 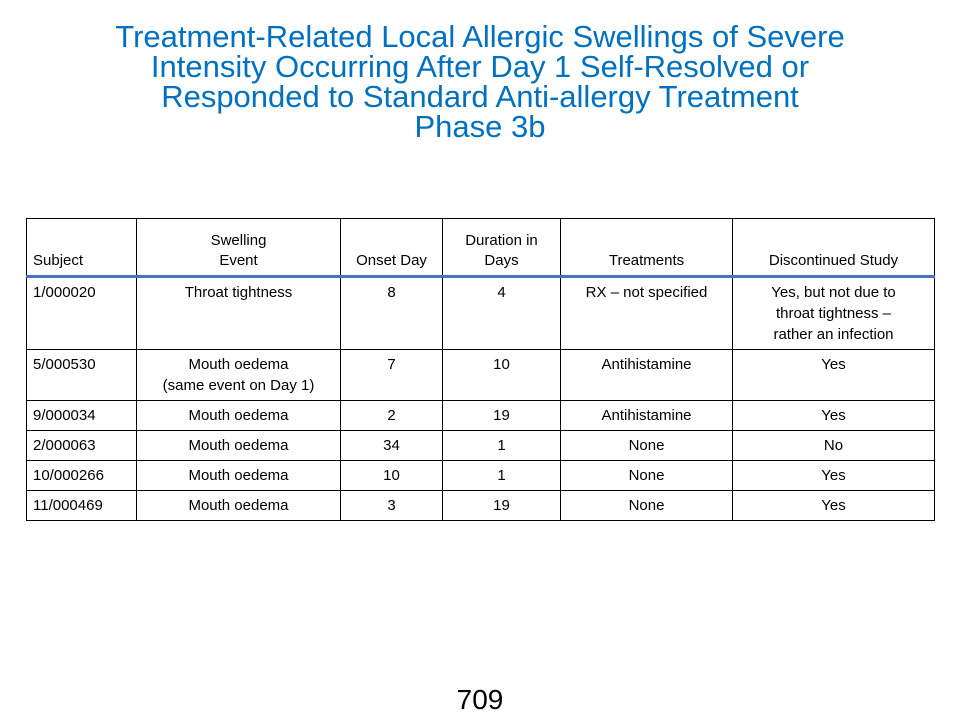 I want to click on table-row: 2/000063 Mouth oedema 34 1 None No, so click(x=480, y=445).